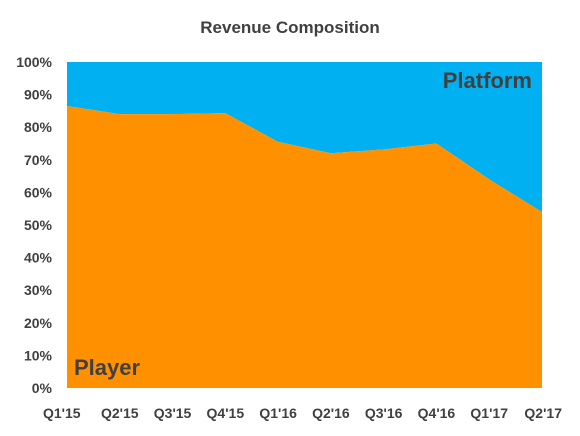 The width and height of the screenshot is (580, 436). I want to click on y-tick-label: 50%, so click(38, 225).